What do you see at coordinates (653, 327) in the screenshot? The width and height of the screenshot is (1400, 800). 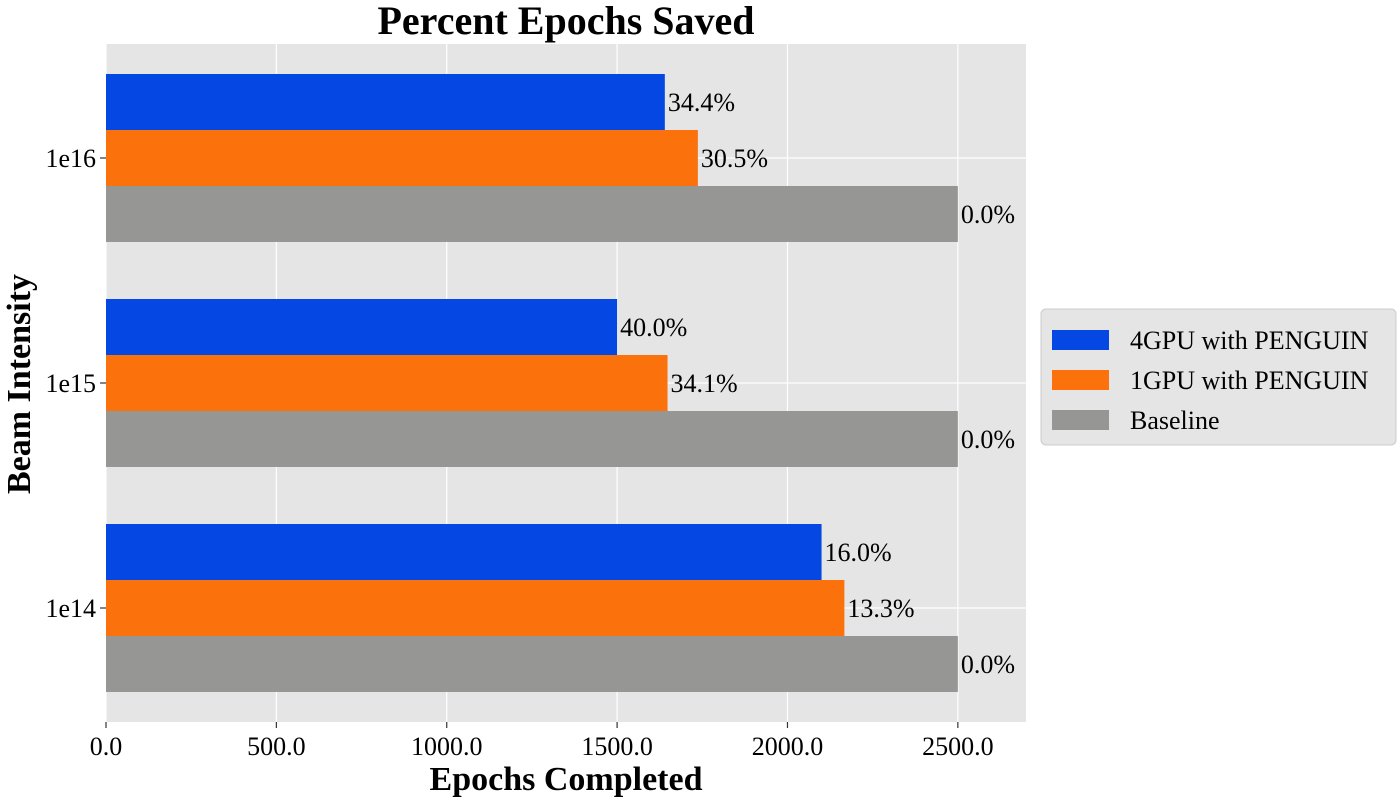 I see `bar-value-label: 40.0%` at bounding box center [653, 327].